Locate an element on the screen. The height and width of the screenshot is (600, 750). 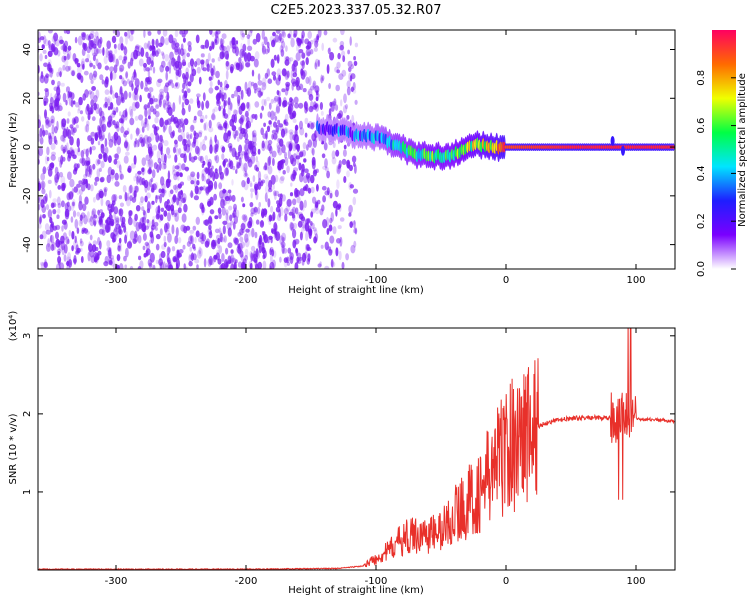
snr-x-tick-label: 100 is located at coordinates (635, 581).